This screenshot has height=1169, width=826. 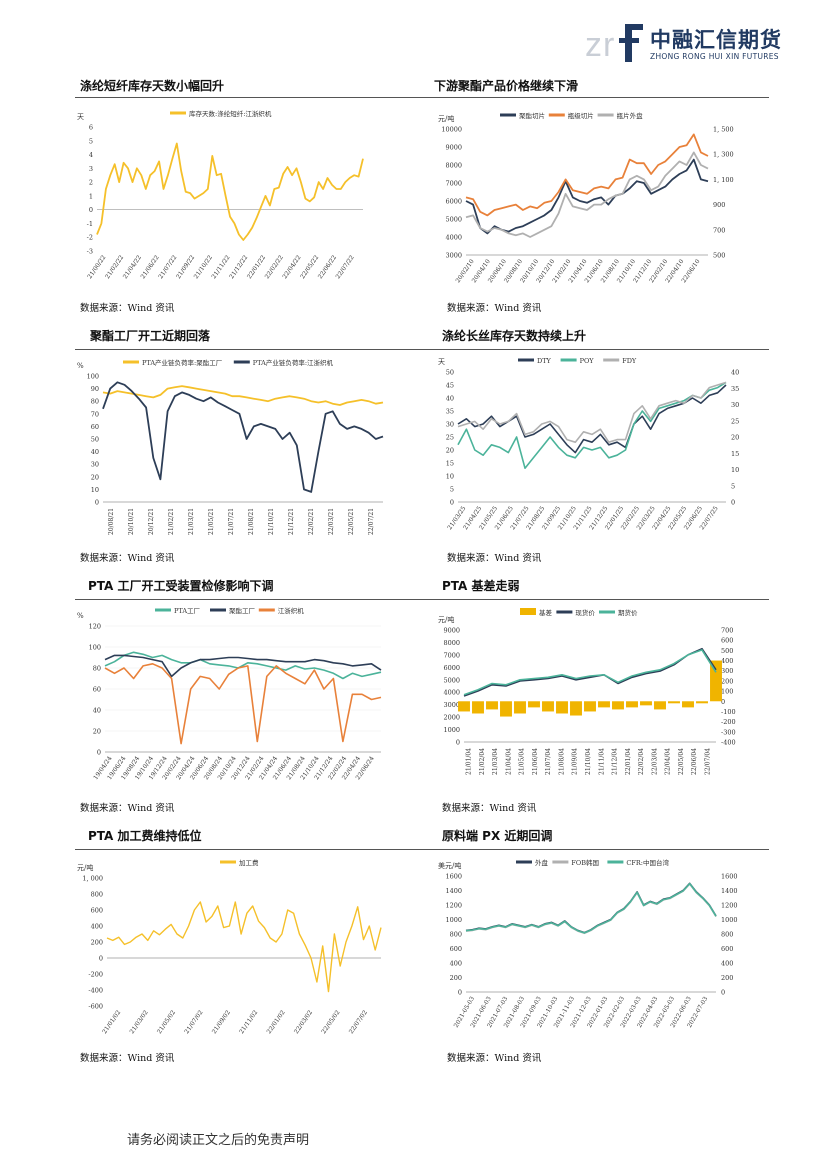 I want to click on x-tick-label: 21/03/02, so click(x=139, y=1022).